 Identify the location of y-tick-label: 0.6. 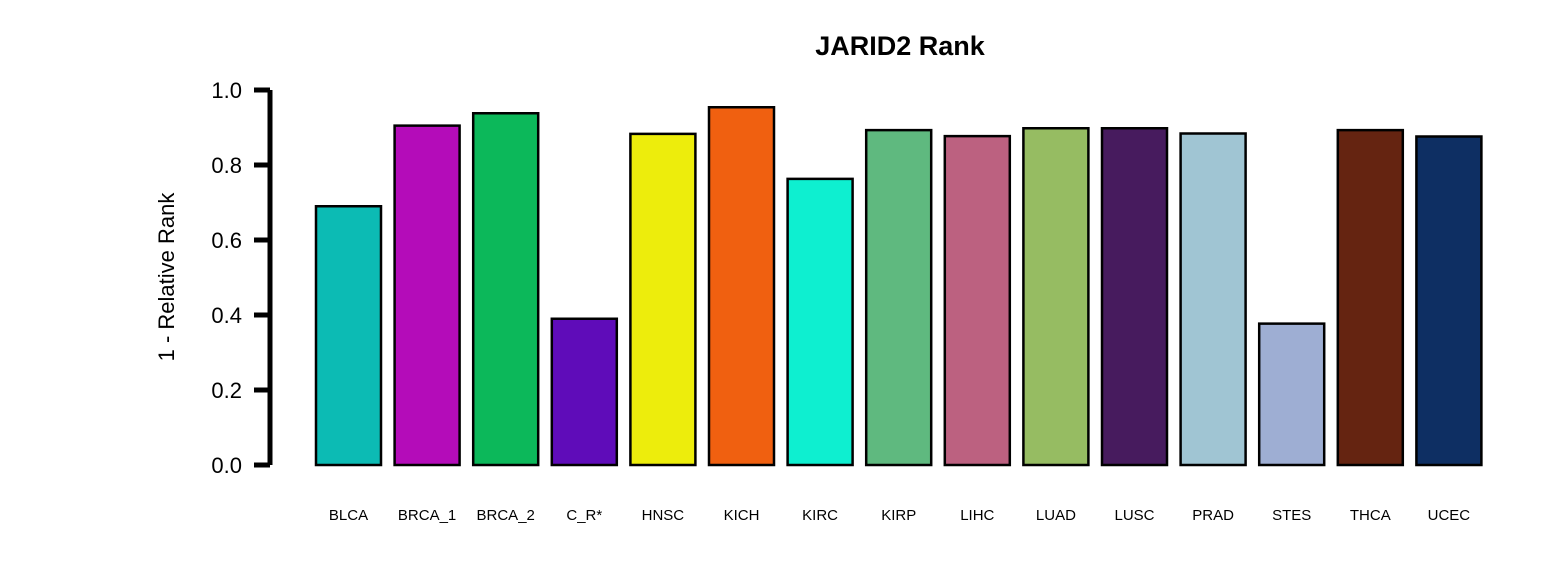
(226, 240).